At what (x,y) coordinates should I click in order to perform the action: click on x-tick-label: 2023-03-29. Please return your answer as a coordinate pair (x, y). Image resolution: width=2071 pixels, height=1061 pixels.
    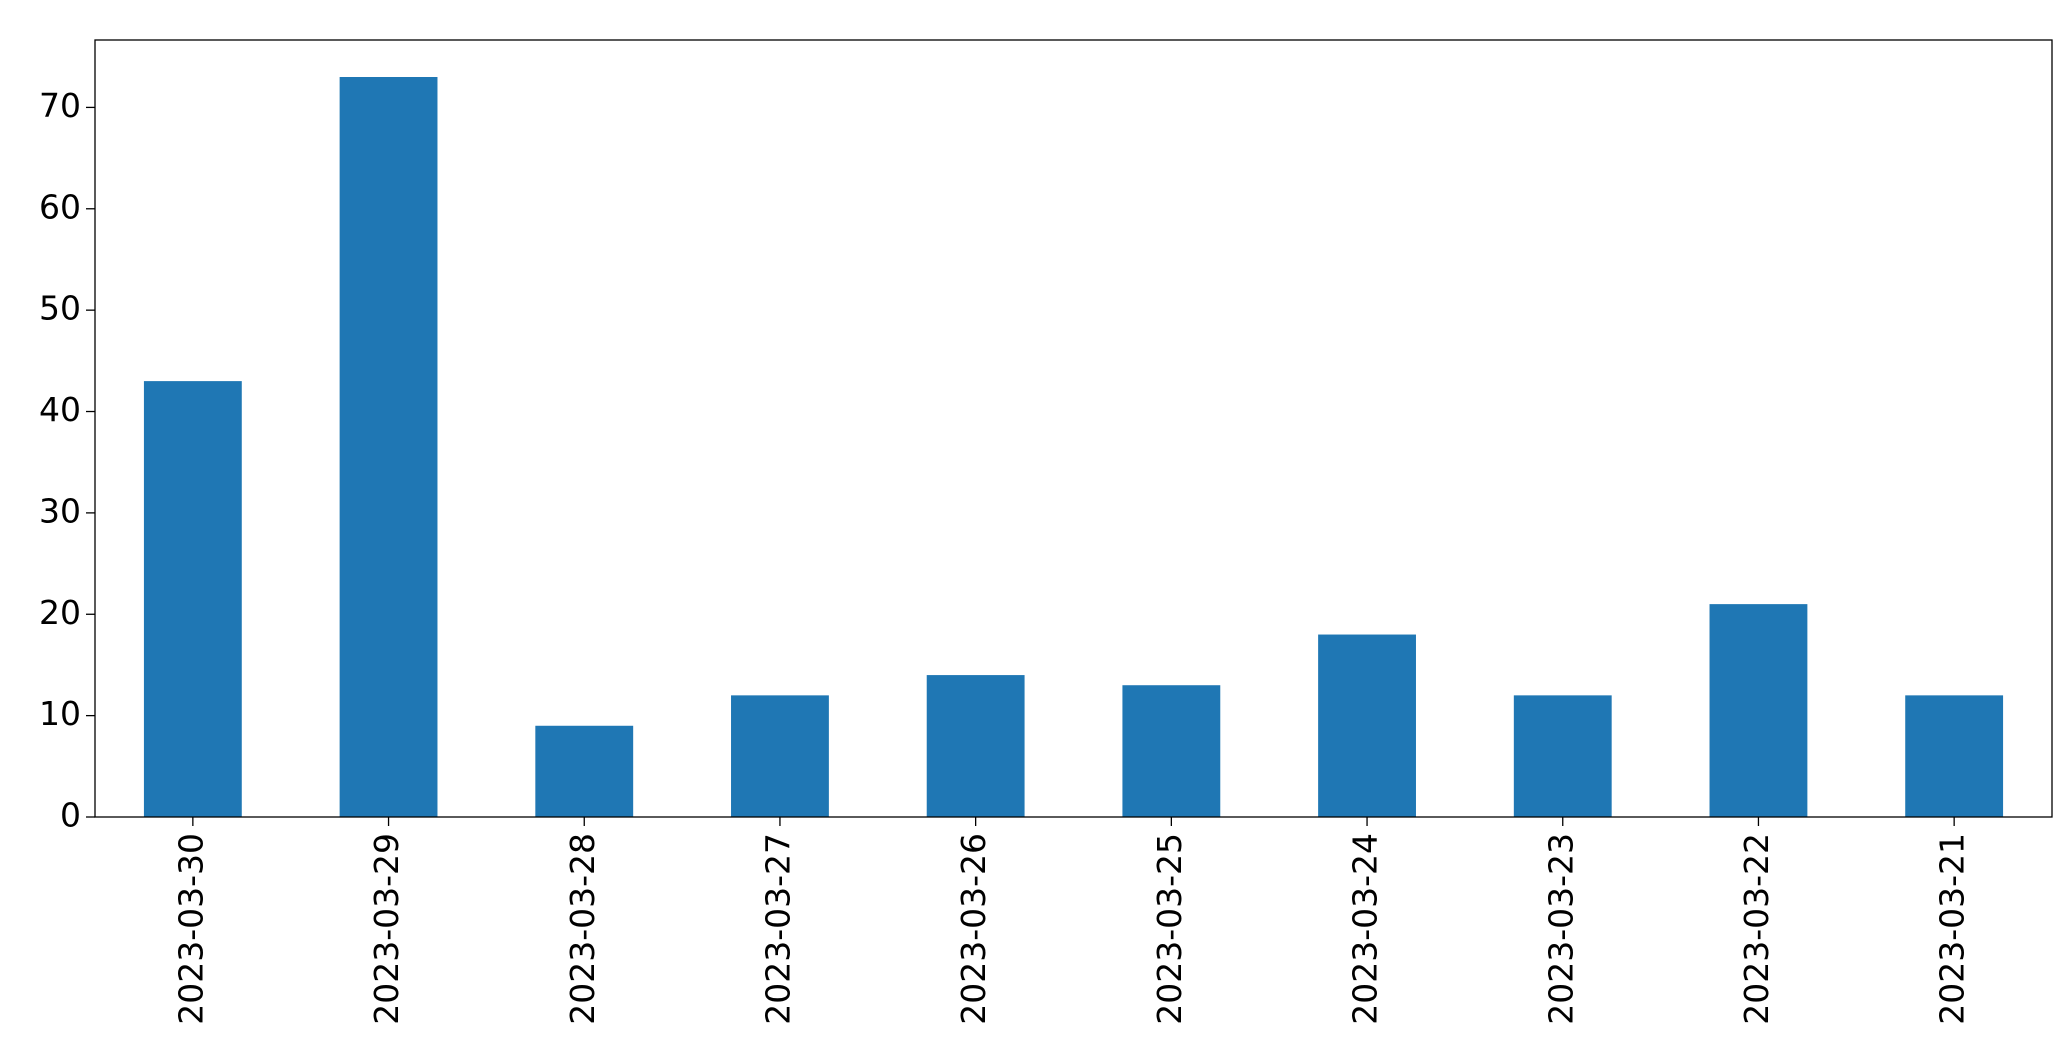
    Looking at the image, I should click on (386, 929).